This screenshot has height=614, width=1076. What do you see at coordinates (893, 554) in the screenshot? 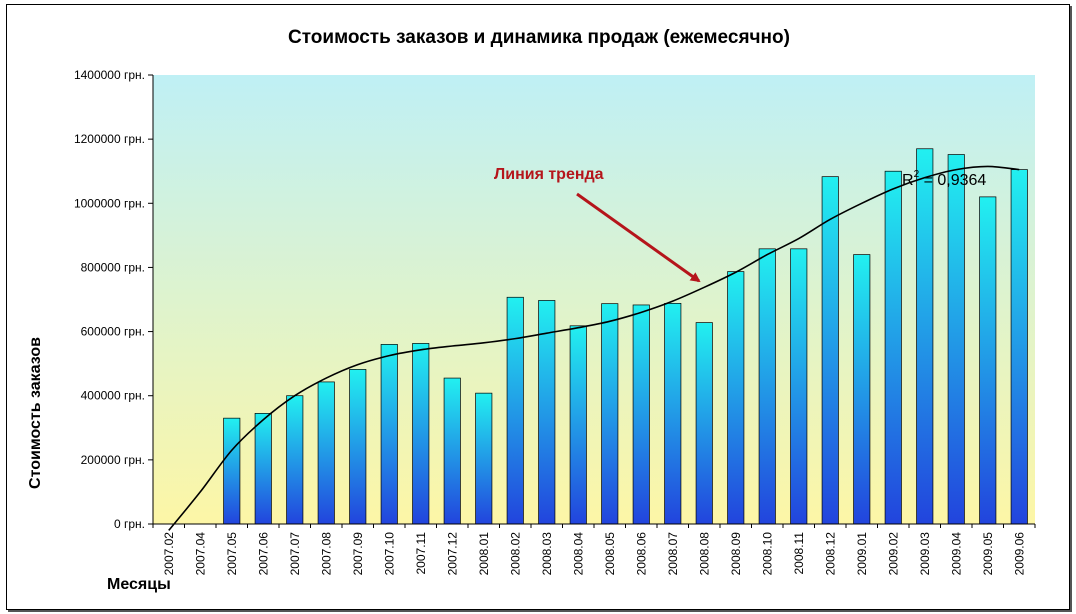
I see `x-tick-label: 2009.02` at bounding box center [893, 554].